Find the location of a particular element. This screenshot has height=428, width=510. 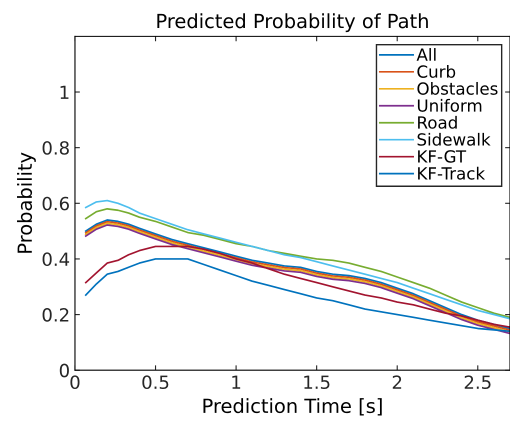

x-tick-label: 2.5 is located at coordinates (477, 382).